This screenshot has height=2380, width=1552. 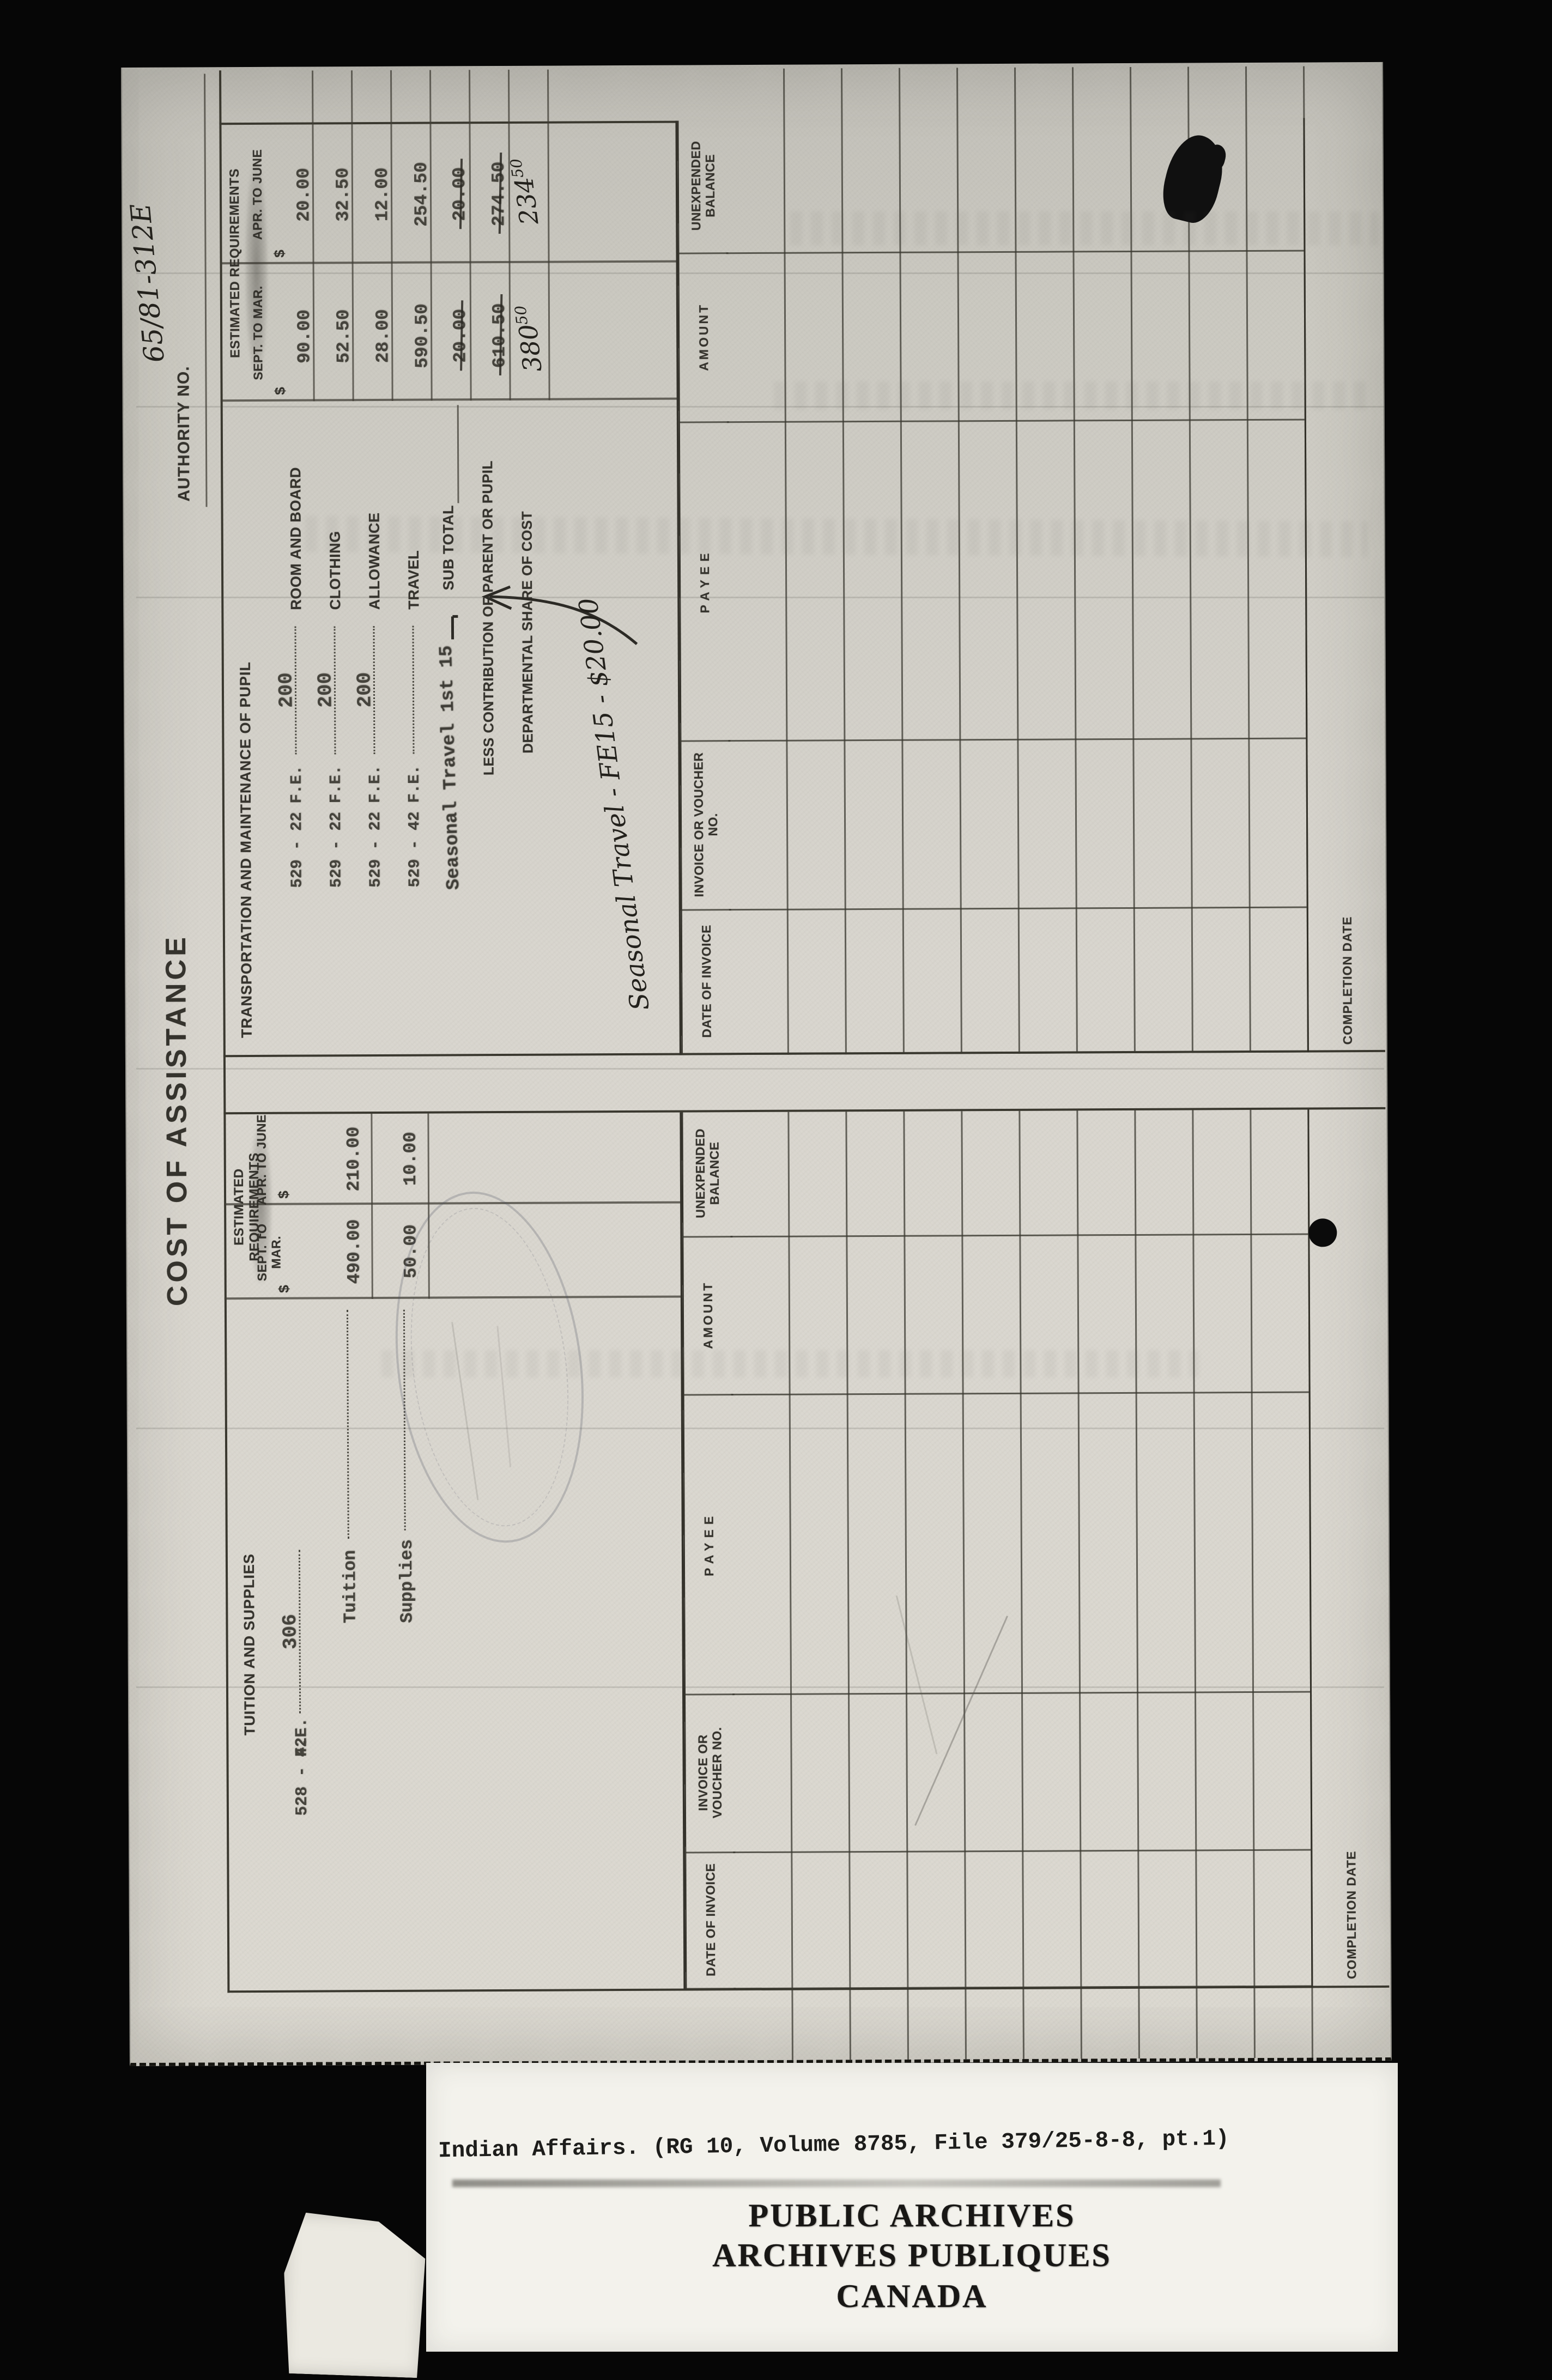 What do you see at coordinates (548, 234) in the screenshot?
I see `transport-row-line` at bounding box center [548, 234].